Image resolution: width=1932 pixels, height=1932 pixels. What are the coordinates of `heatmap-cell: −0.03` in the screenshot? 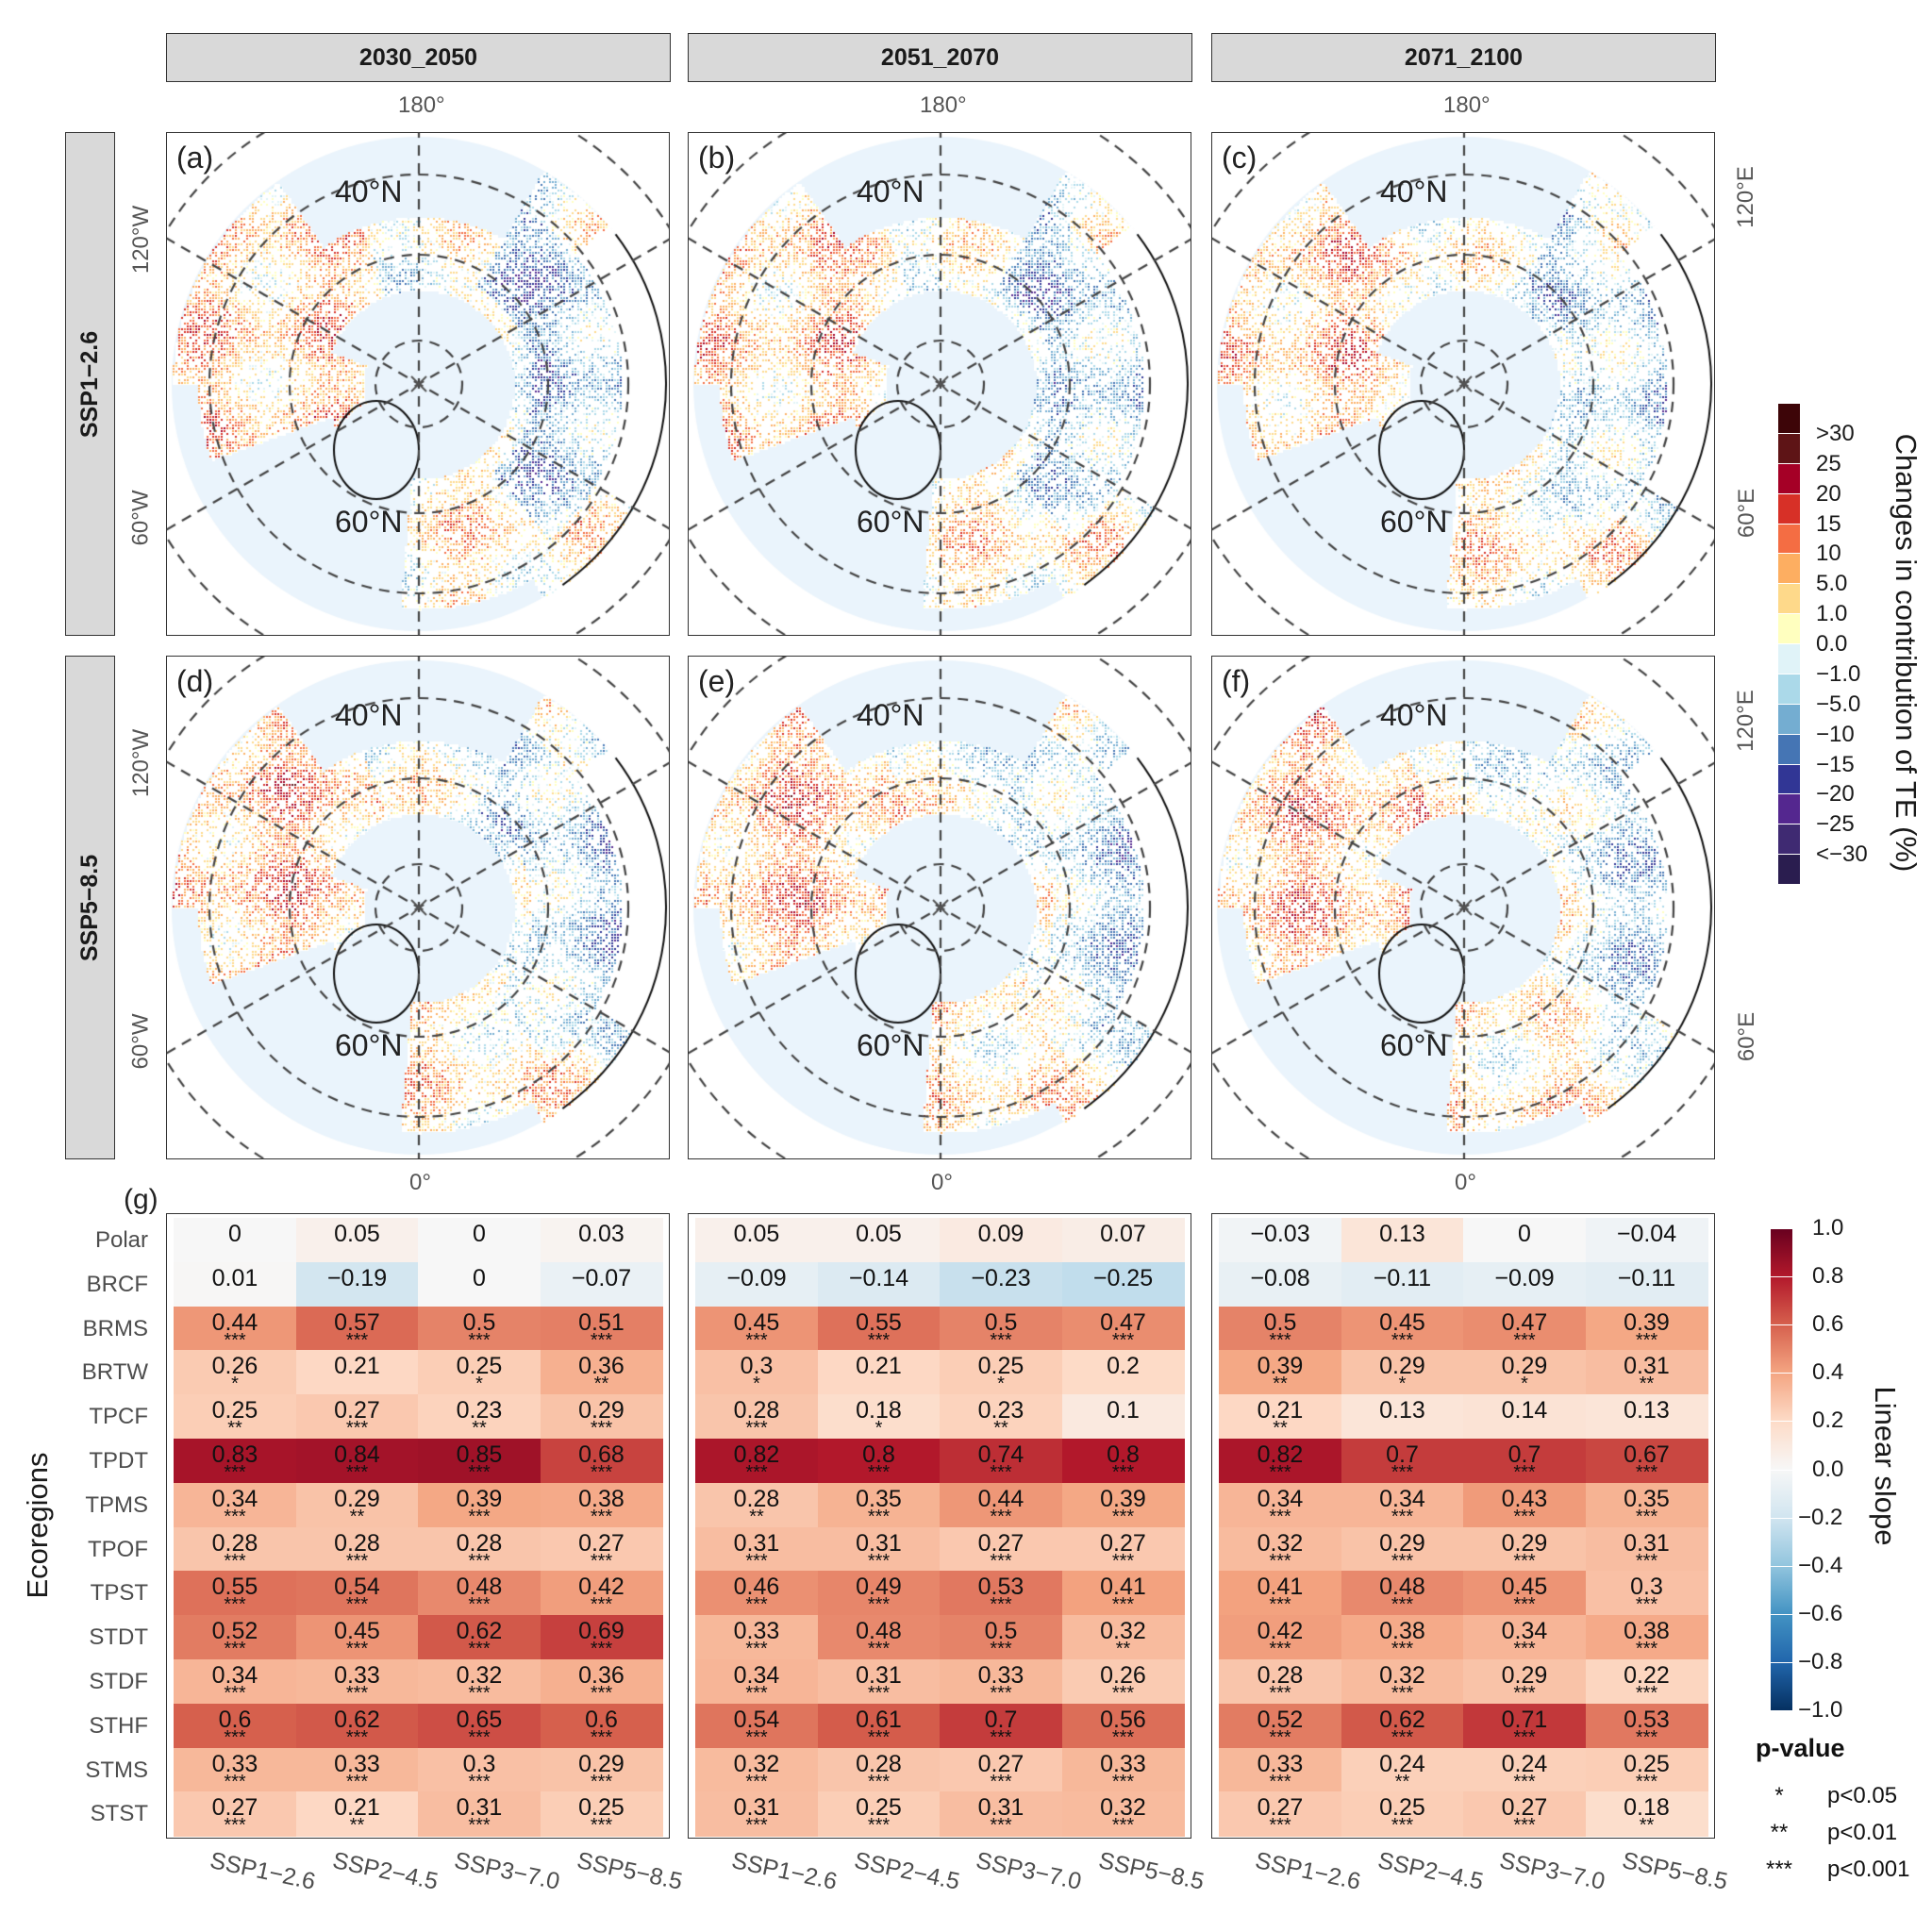 It's located at (1280, 1241).